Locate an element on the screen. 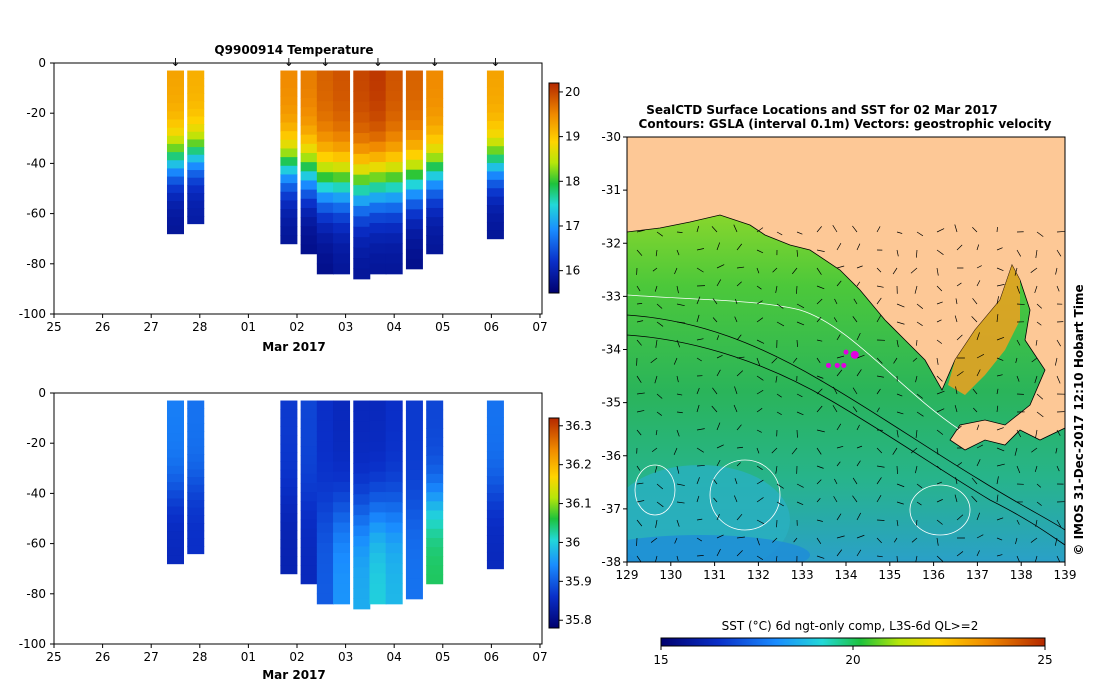  y-tick-label: -20 is located at coordinates (36, 113).